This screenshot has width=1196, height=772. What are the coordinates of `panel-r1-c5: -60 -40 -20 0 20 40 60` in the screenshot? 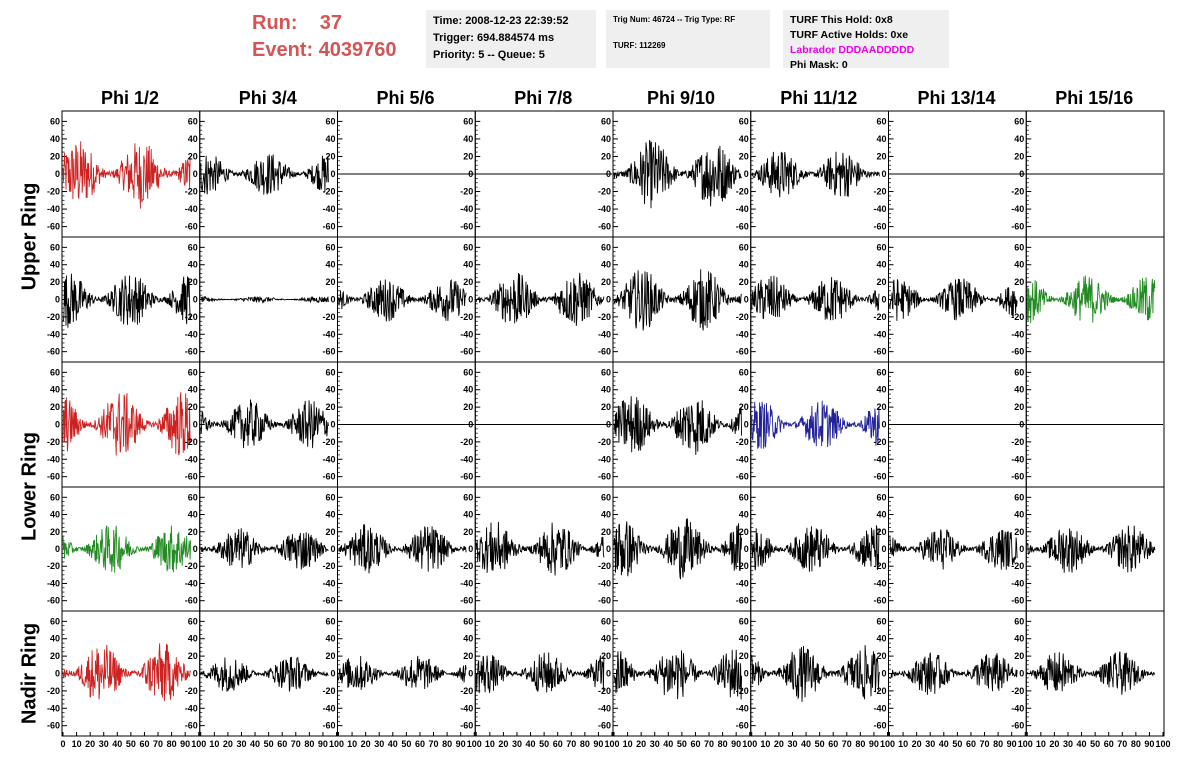 It's located at (675, 174).